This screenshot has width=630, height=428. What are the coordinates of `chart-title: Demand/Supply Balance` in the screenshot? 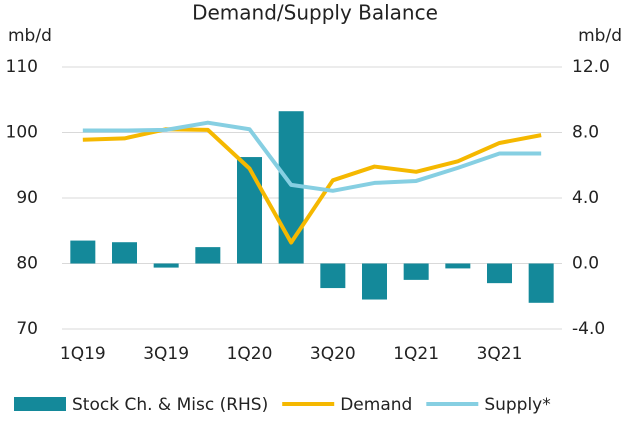 It's located at (315, 13).